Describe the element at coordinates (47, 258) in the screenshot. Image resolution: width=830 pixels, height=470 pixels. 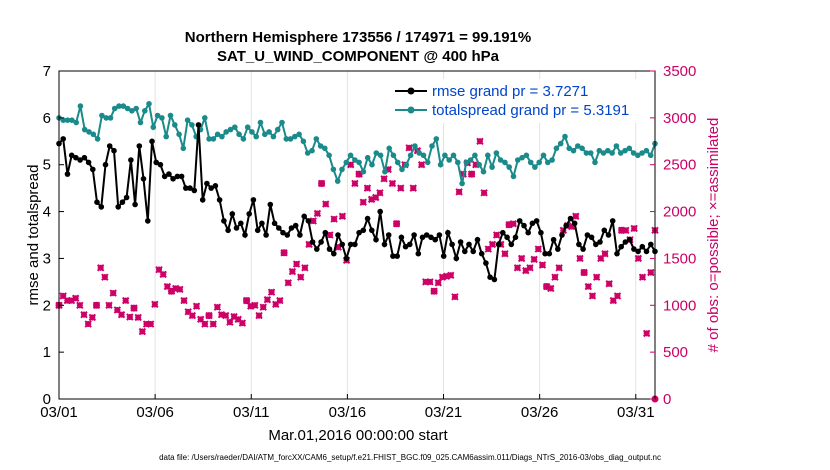
I see `y-tick-label: 3` at that location.